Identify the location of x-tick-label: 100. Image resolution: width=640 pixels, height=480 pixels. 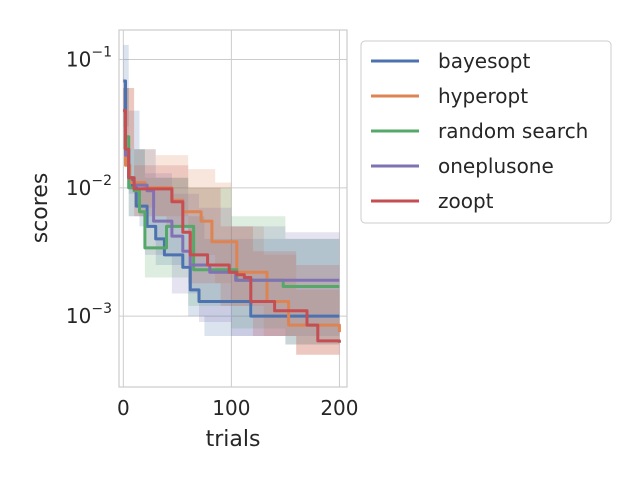
(231, 408).